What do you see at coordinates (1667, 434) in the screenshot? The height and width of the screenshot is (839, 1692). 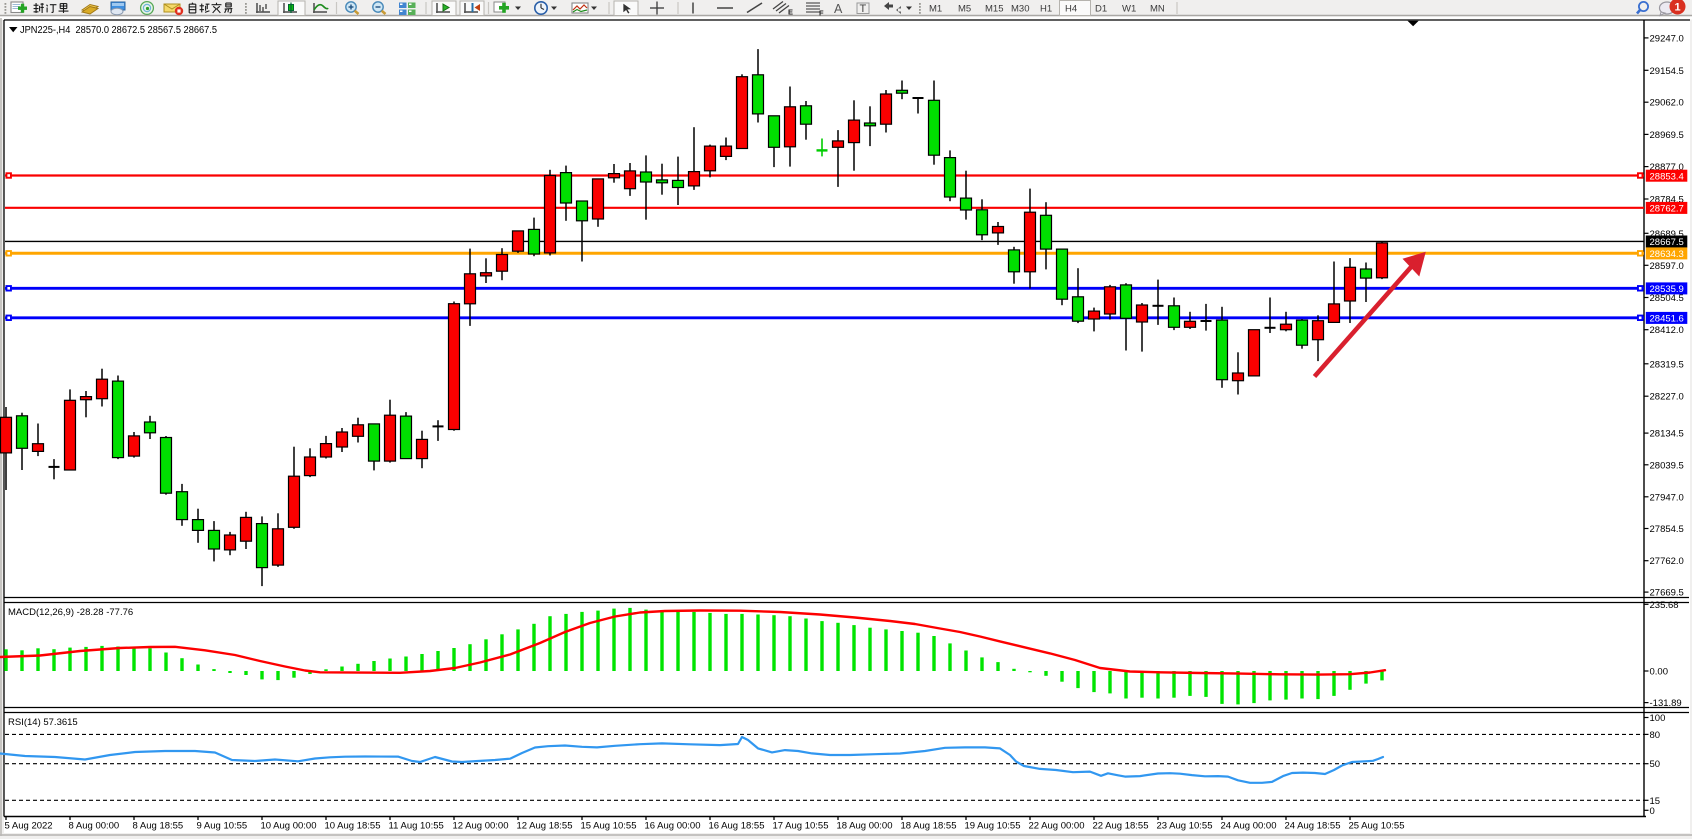 I see `svg-text: 28134.5` at bounding box center [1667, 434].